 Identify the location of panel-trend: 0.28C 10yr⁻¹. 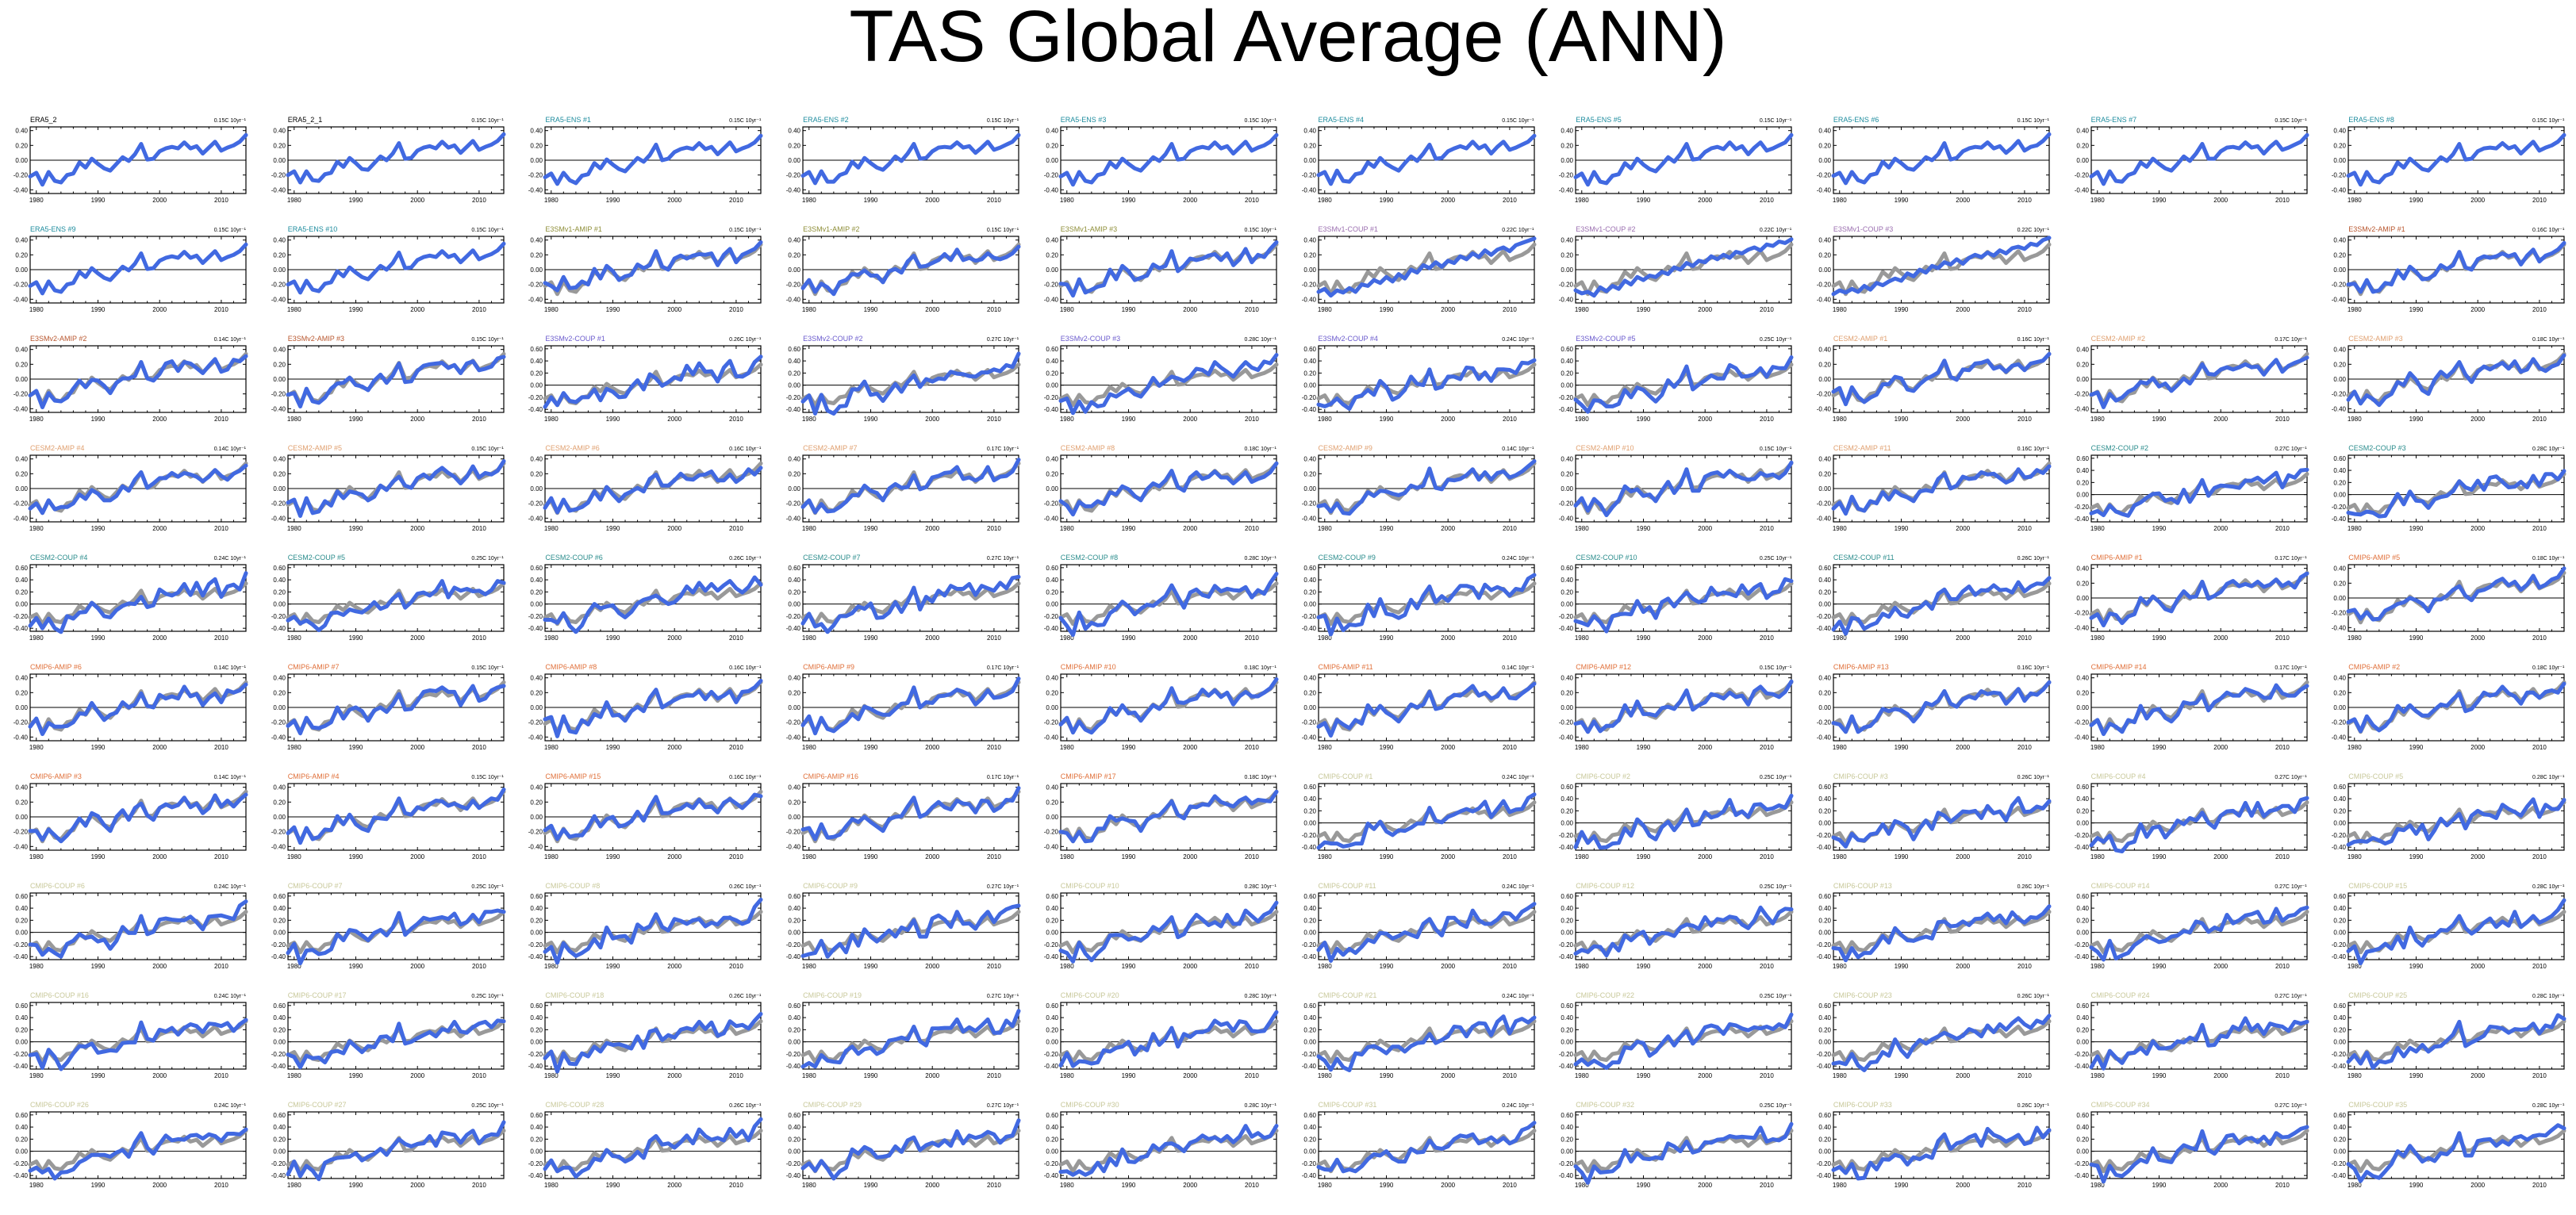
(2548, 449).